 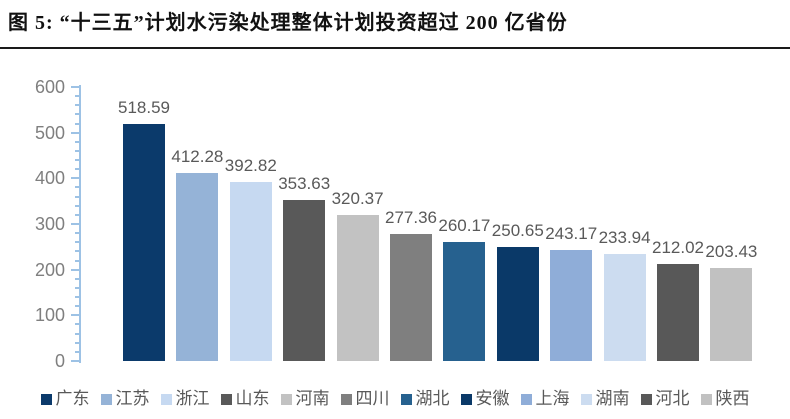 I want to click on figure-title: 图 5: “十三五”计划水污染处理整体计划投资超过 200 亿省份, so click(x=288, y=23).